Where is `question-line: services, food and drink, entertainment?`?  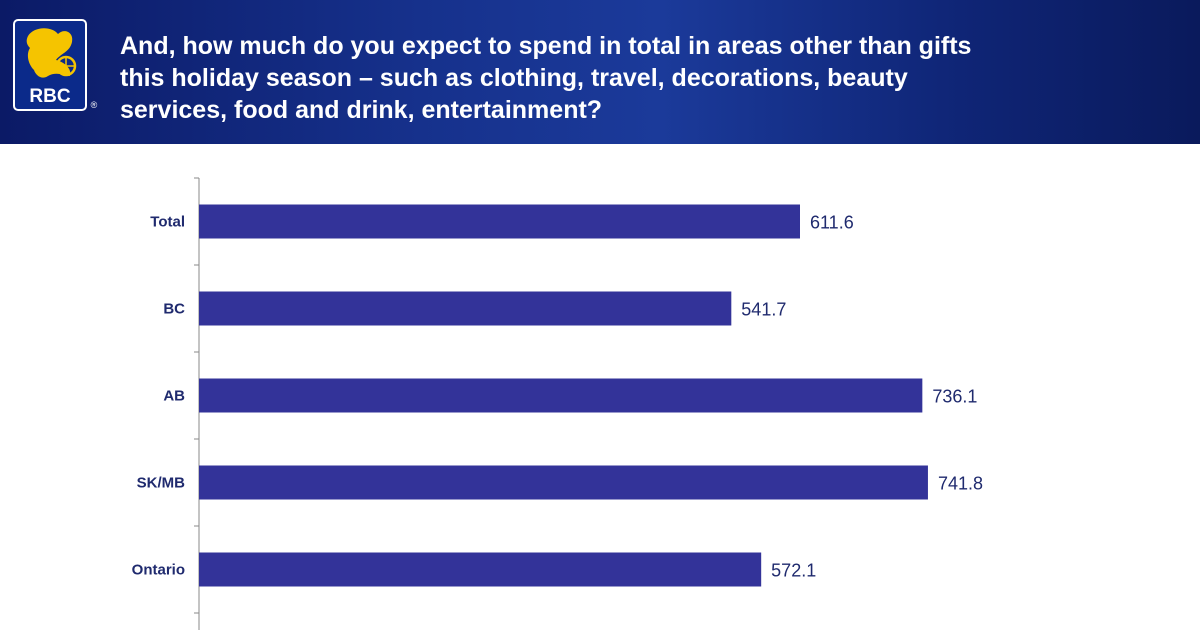
question-line: services, food and drink, entertainment? is located at coordinates (361, 110).